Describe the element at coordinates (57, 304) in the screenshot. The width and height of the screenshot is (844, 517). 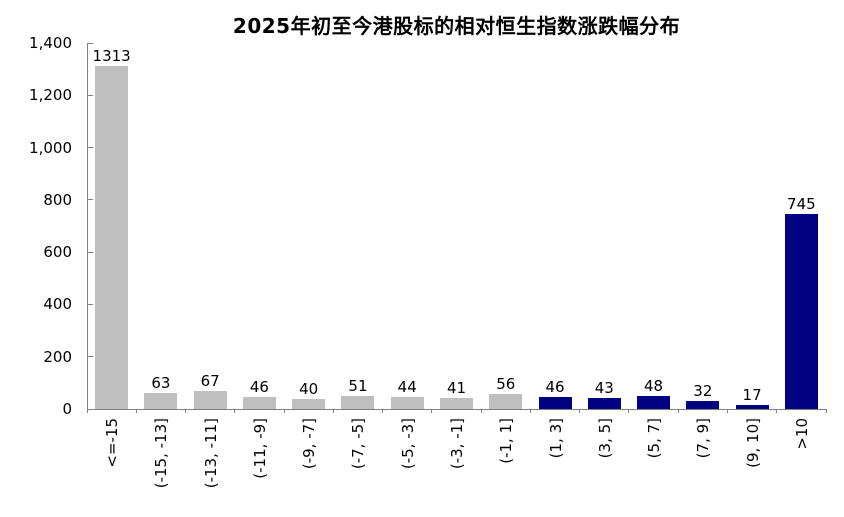
I see `y-tick-label: 400` at that location.